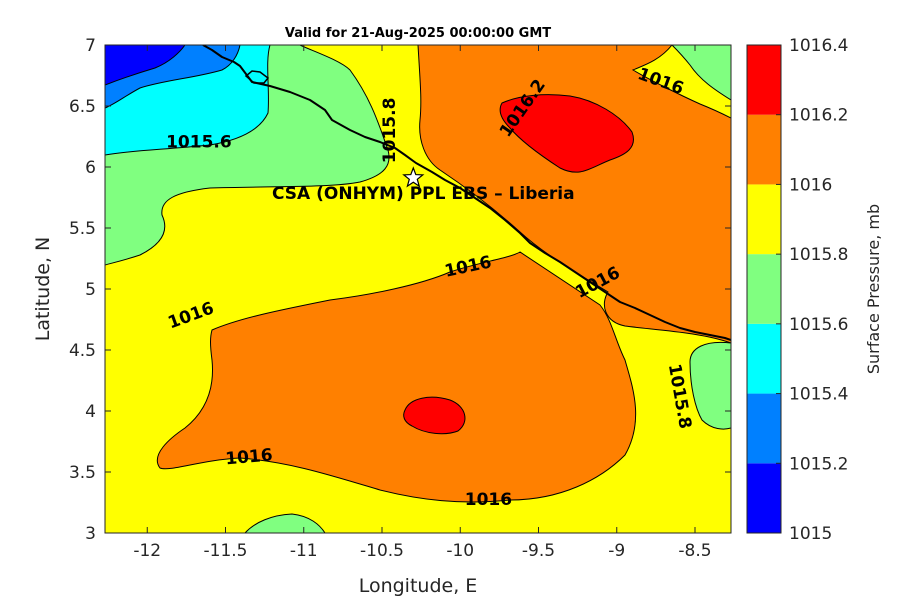 The image size is (900, 600). Describe the element at coordinates (616, 551) in the screenshot. I see `x-tick-label: -9` at that location.